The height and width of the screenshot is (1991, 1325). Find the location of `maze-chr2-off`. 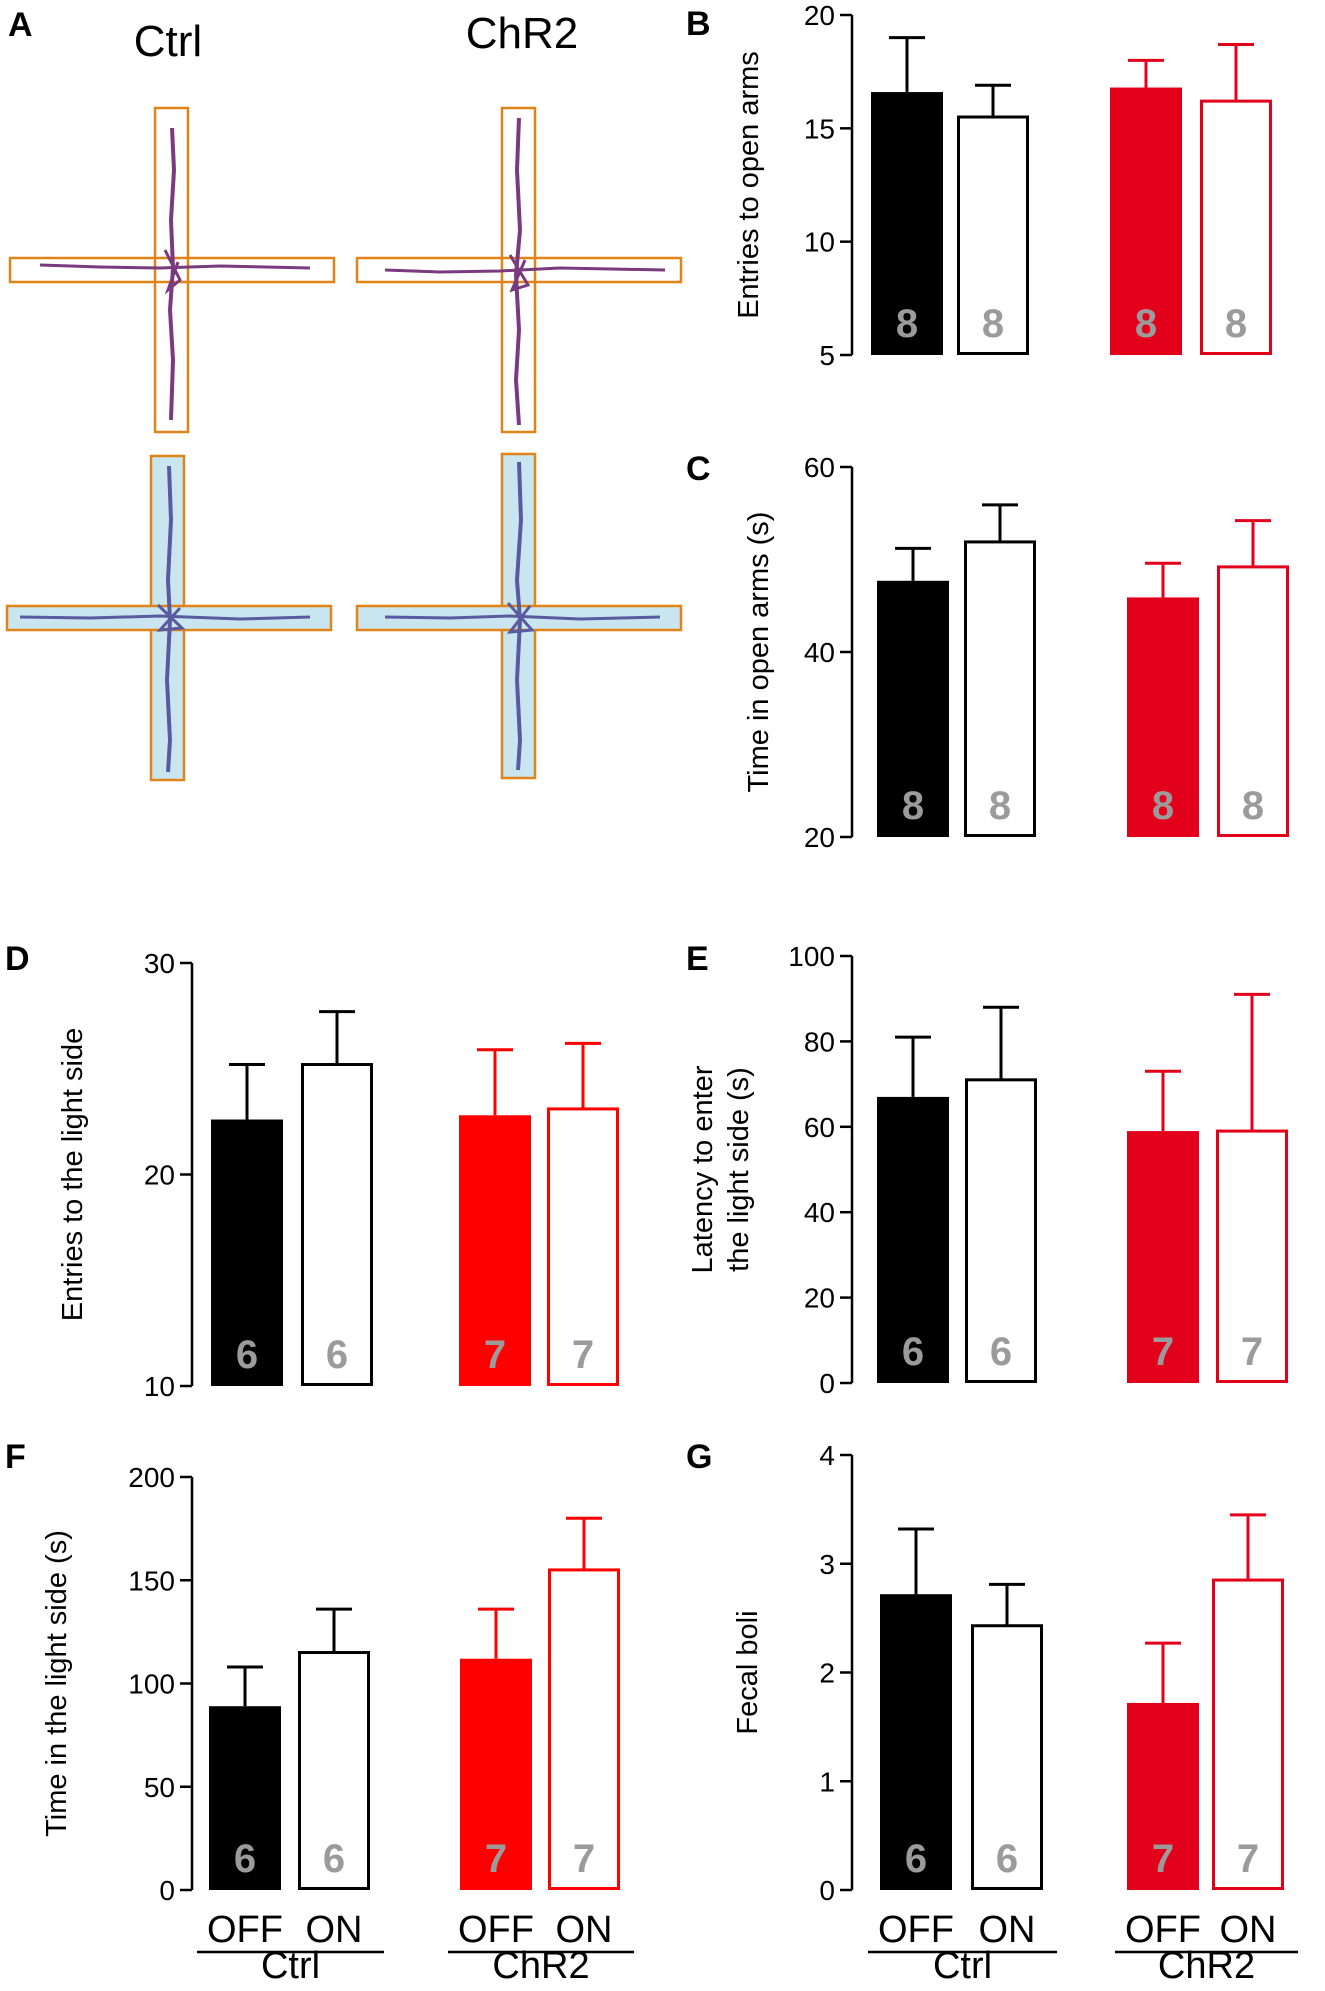

maze-chr2-off is located at coordinates (519, 270).